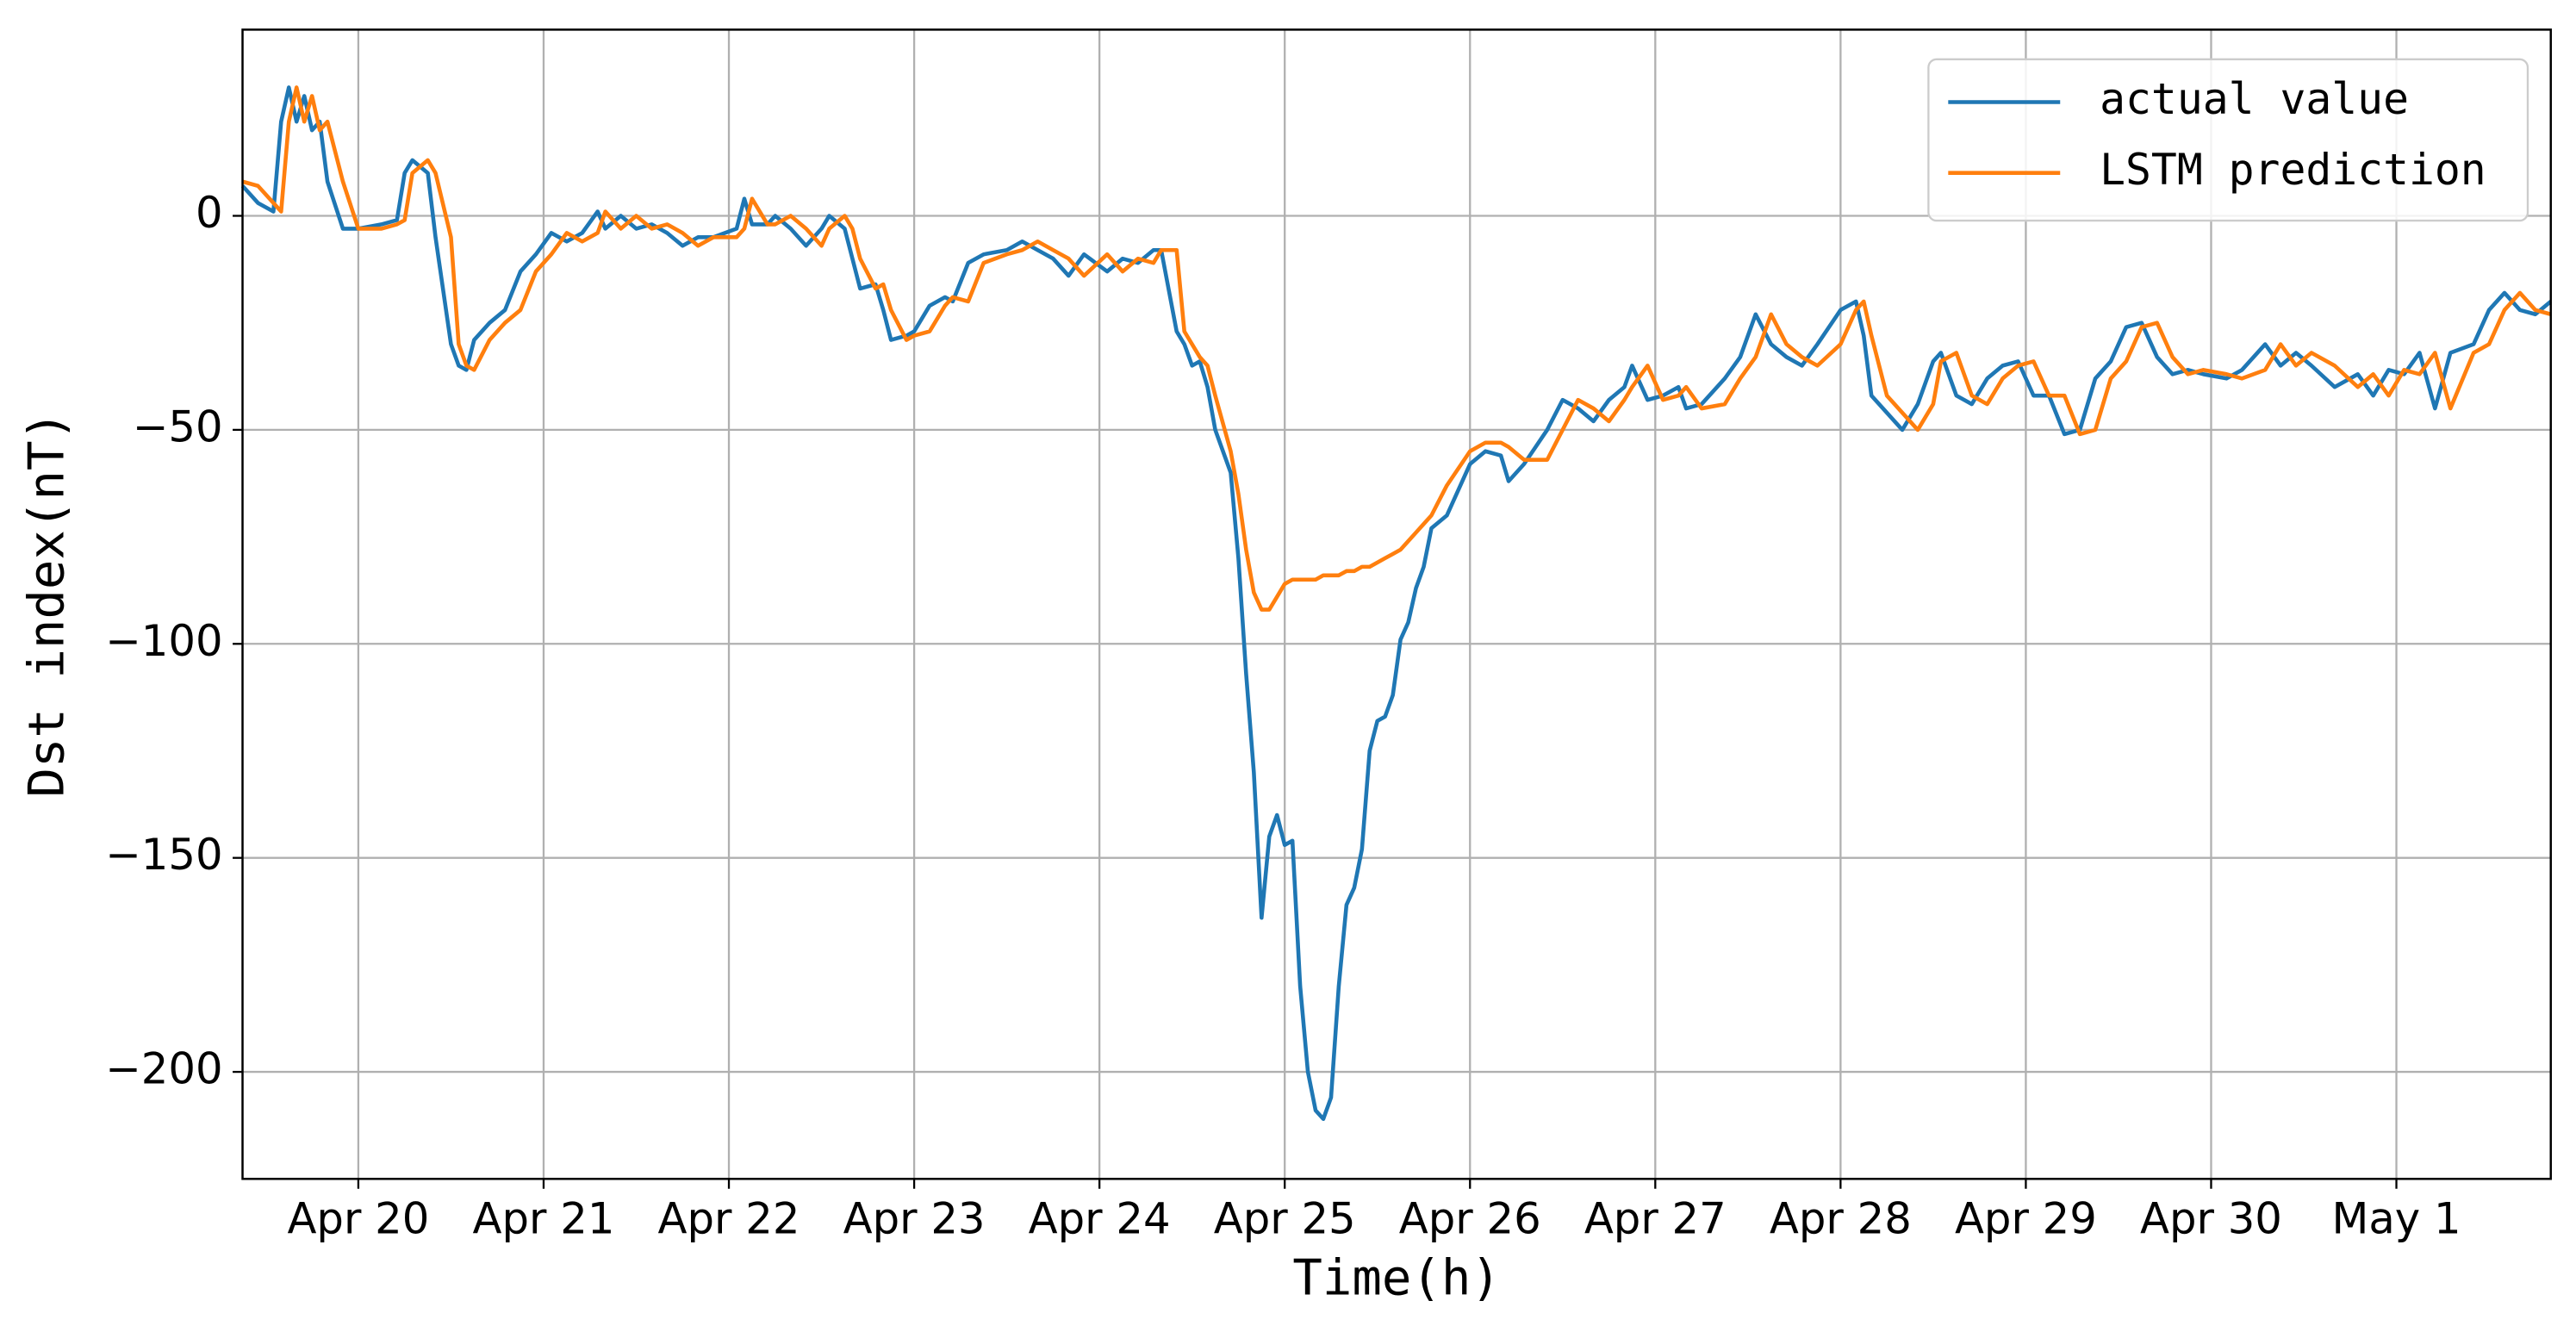 The image size is (2576, 1332). What do you see at coordinates (164, 855) in the screenshot?
I see `y-tick-label: −150` at bounding box center [164, 855].